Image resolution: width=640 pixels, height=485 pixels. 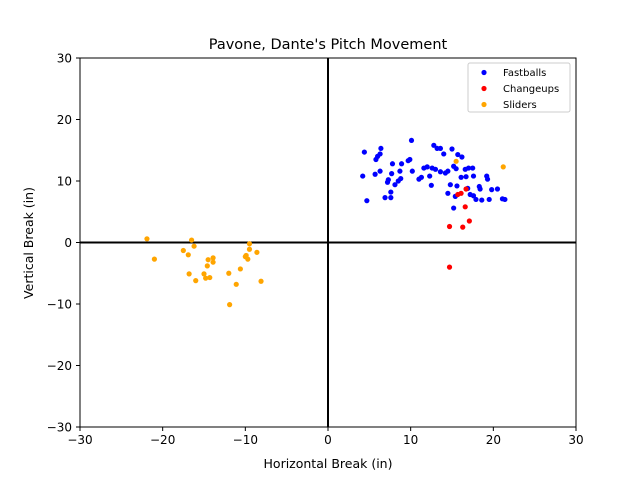 I want to click on x-tick-label: 0, so click(x=328, y=440).